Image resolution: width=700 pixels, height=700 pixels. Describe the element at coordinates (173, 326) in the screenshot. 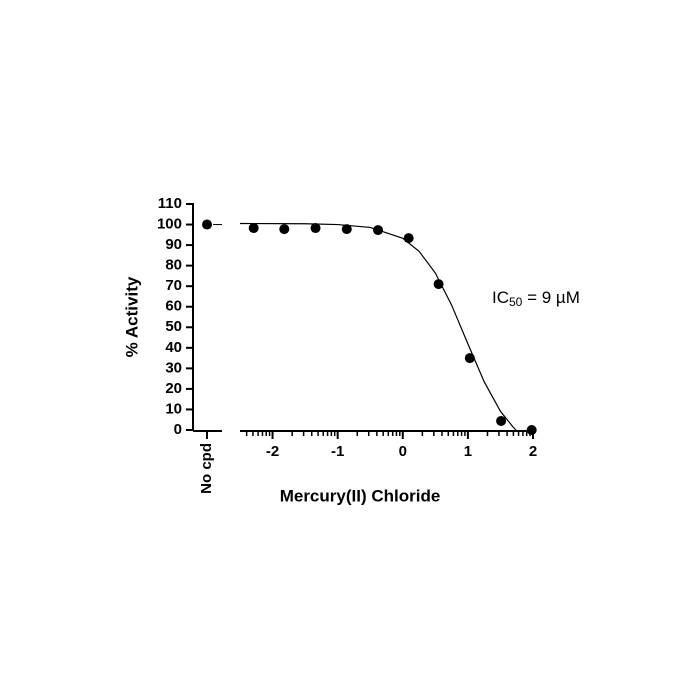

I see `y-tick-label: 50` at that location.